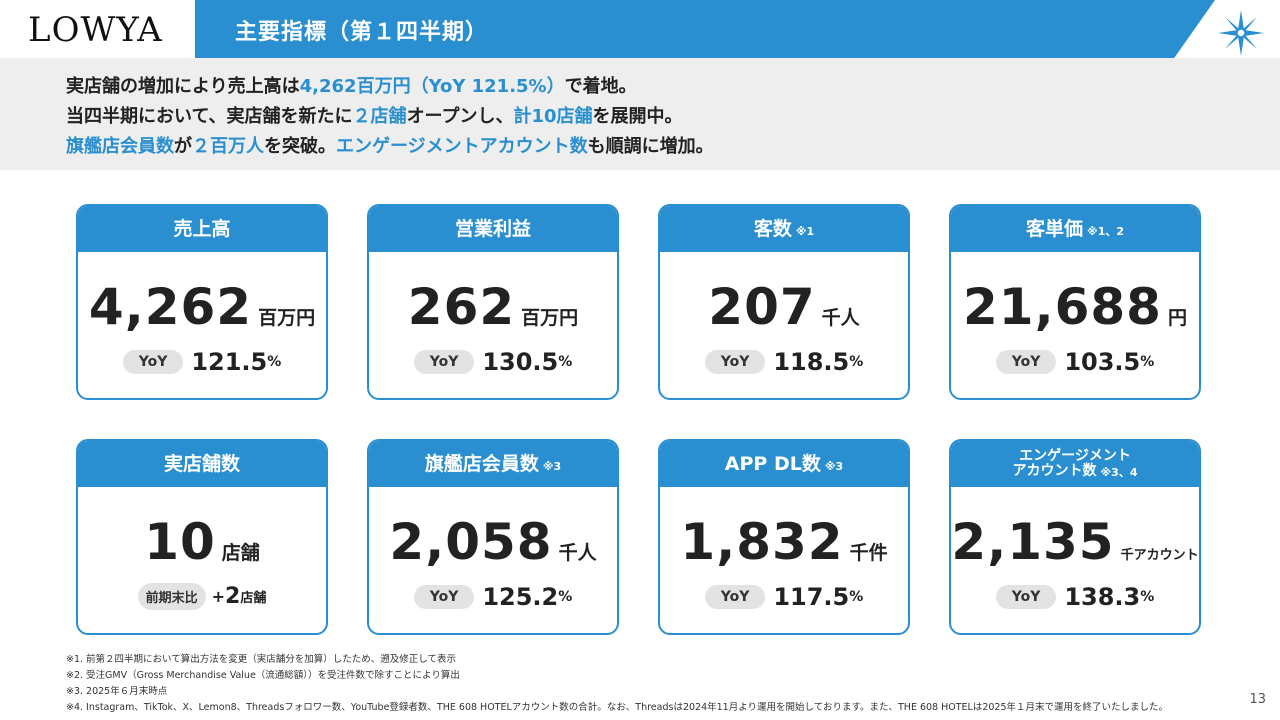 This screenshot has height=720, width=1280. Describe the element at coordinates (362, 32) in the screenshot. I see `page-title: 主要指標（第１四半期）` at that location.